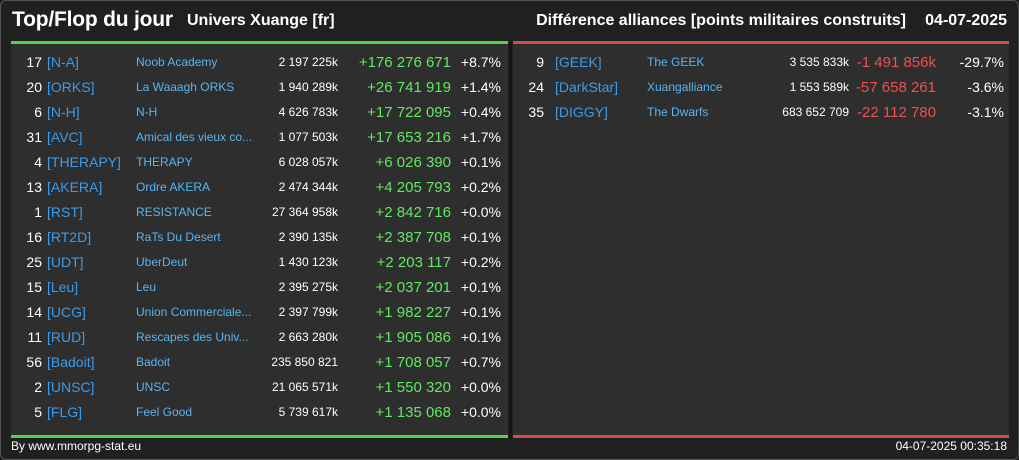  I want to click on alliance-tag-link: [GEEK], so click(578, 62).